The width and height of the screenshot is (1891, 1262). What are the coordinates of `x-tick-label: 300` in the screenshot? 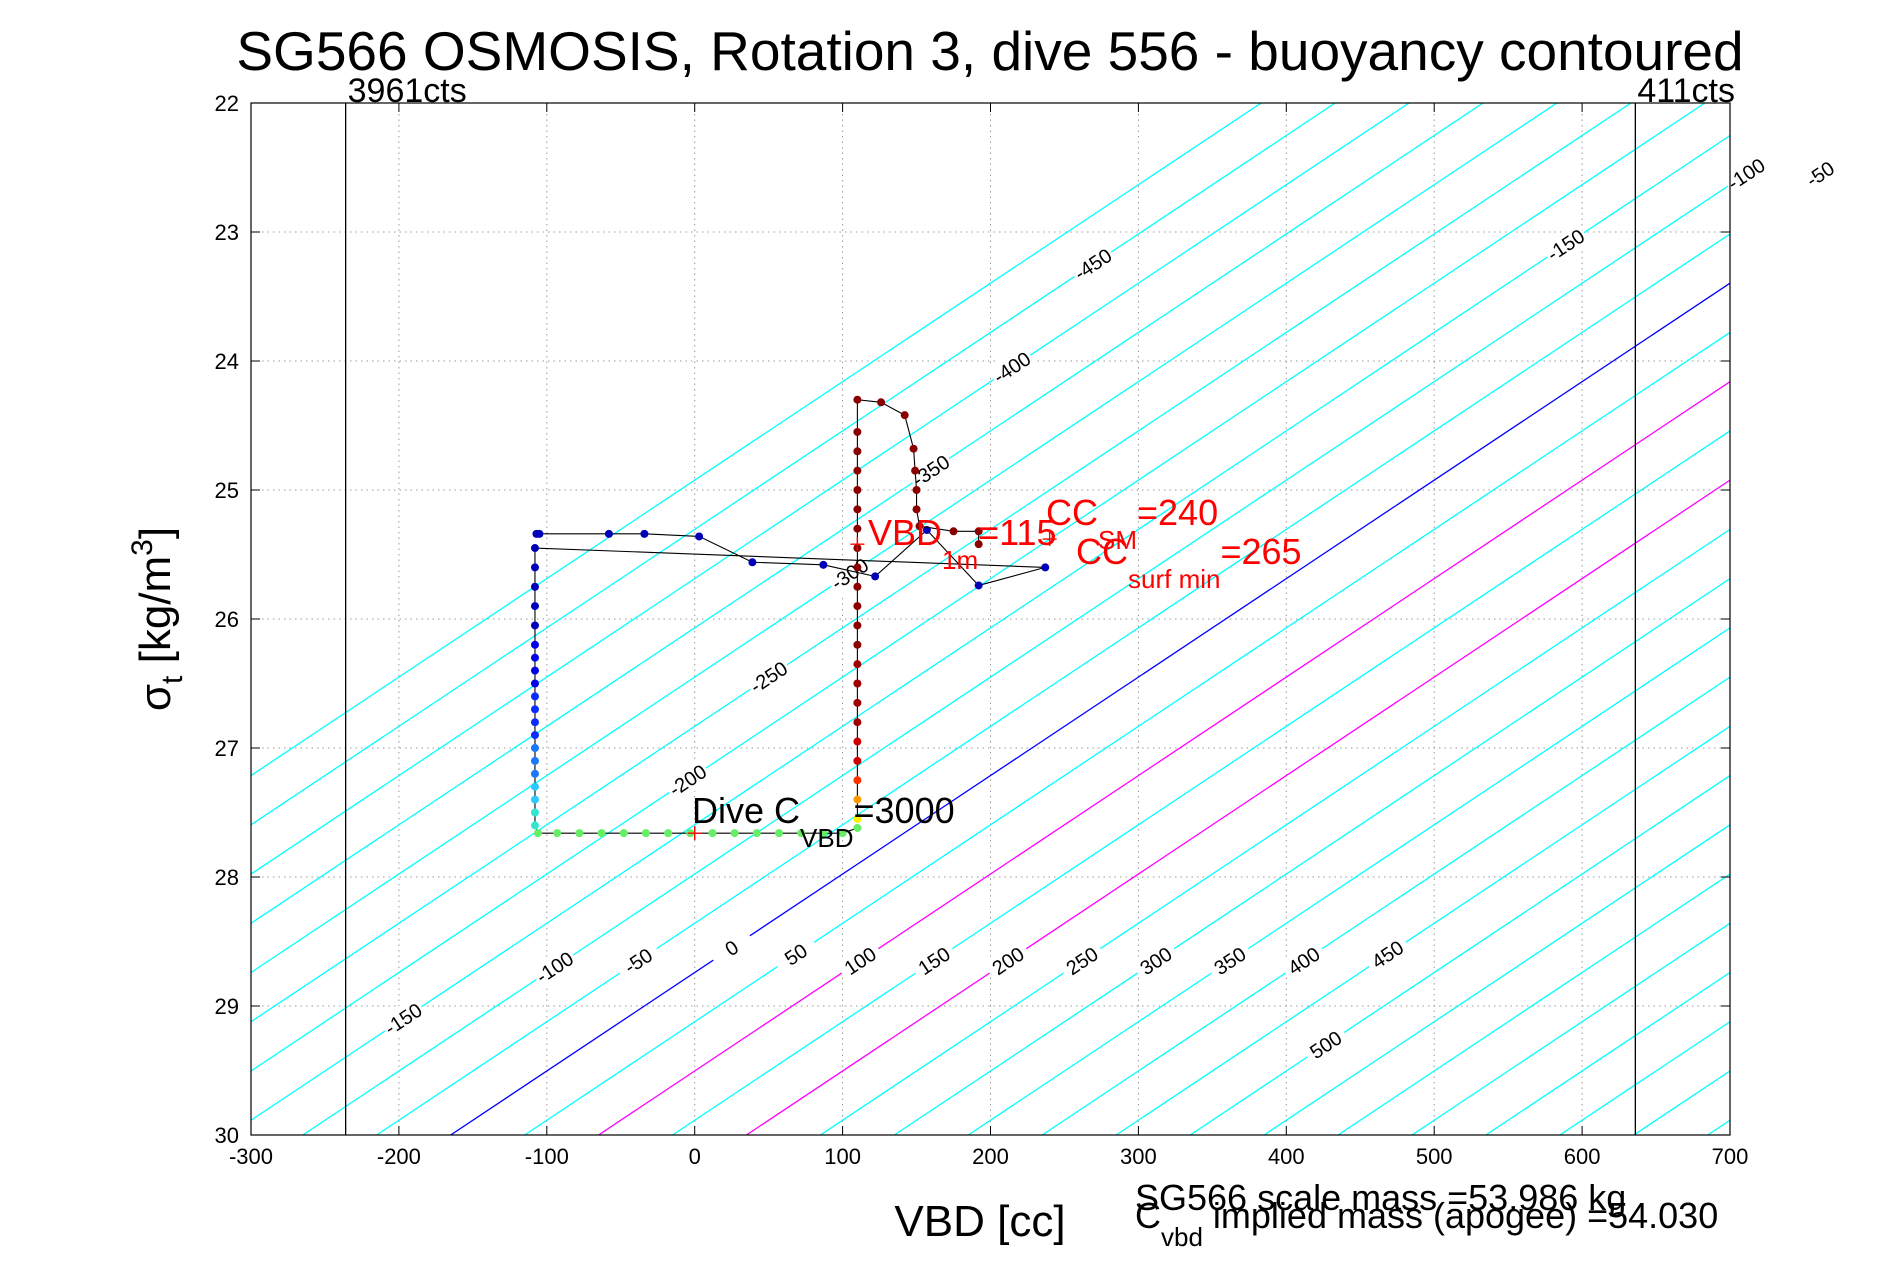 It's located at (1138, 1156).